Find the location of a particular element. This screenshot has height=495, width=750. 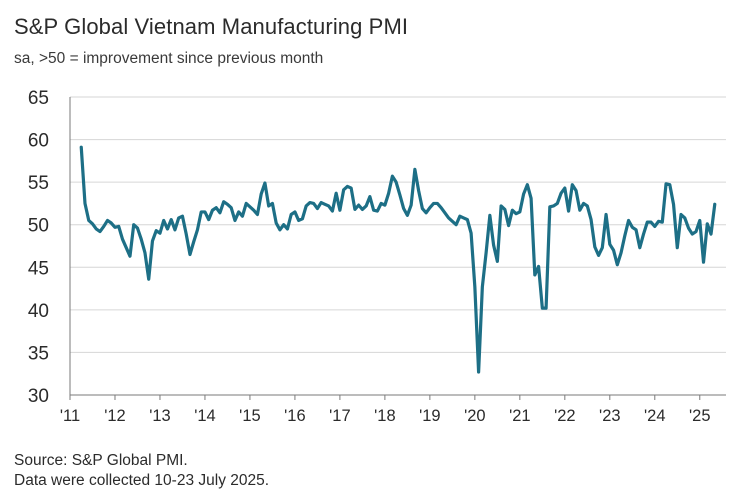

y-tick-label: 50 is located at coordinates (38, 226).